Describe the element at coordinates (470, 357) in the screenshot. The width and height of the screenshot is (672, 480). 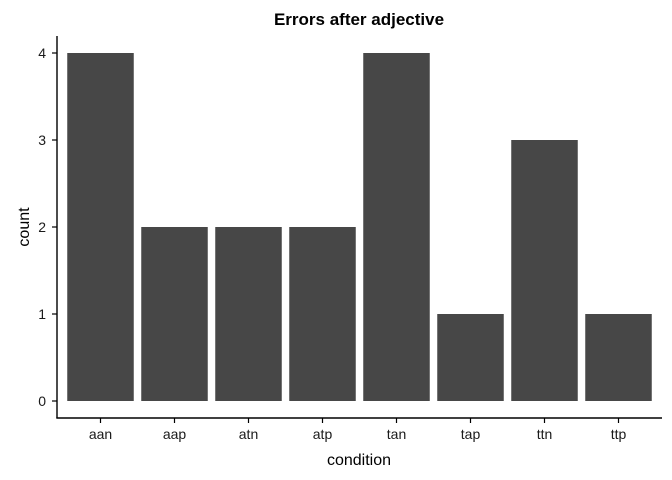
I see `bar-tap` at that location.